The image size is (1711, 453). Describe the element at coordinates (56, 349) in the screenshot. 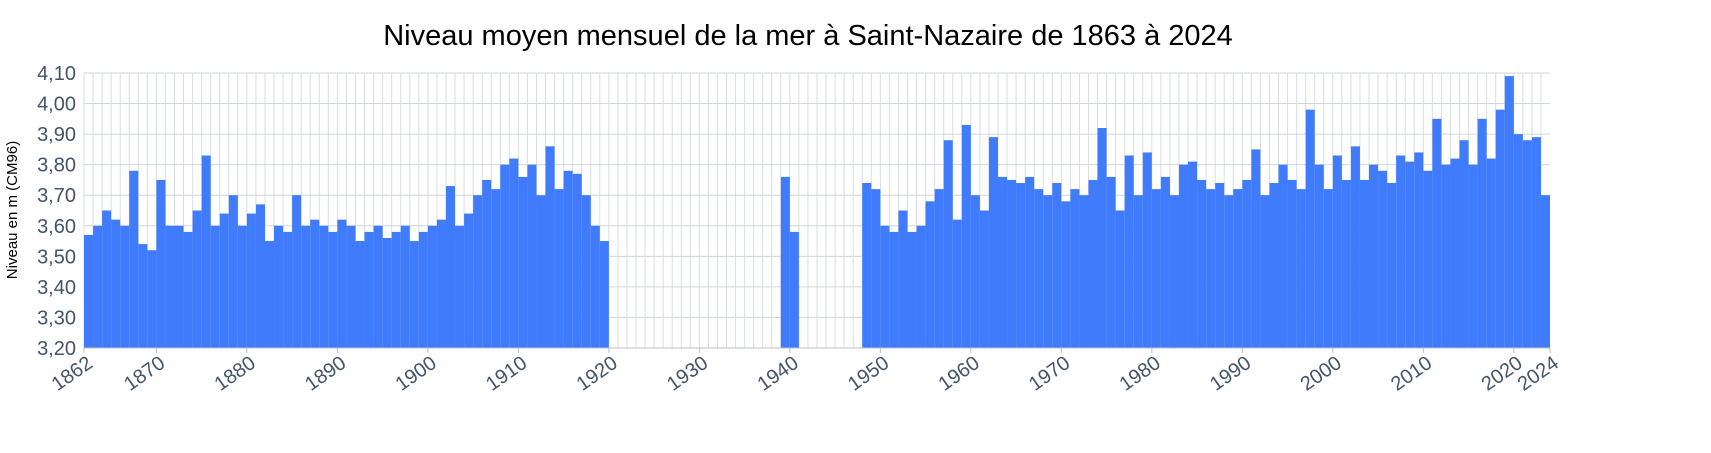

I see `y-tick-label: 3,20` at that location.